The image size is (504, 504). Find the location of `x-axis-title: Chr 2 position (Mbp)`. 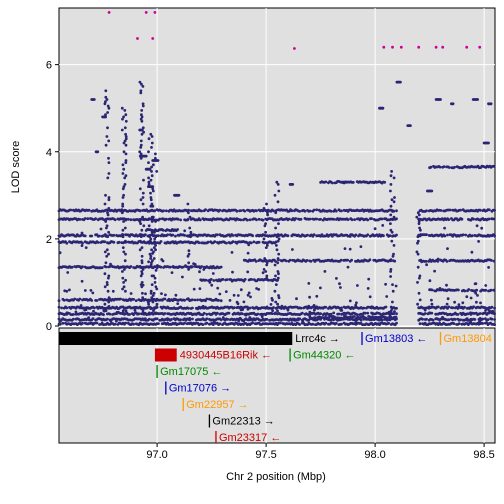

x-axis-title: Chr 2 position (Mbp) is located at coordinates (276, 477).